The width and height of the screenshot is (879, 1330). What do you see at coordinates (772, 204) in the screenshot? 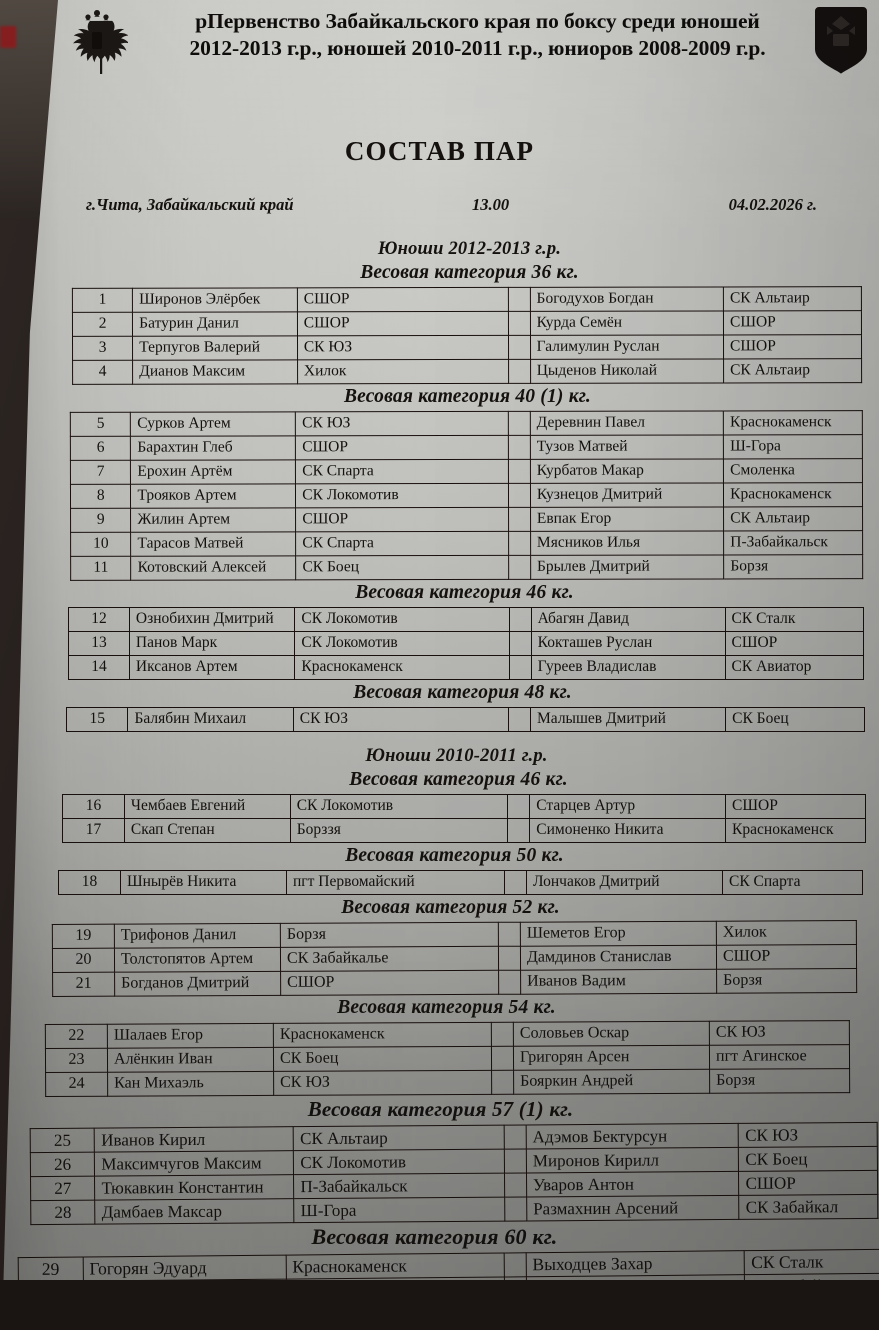
I see `meta-date: 04.02.2026 г.` at bounding box center [772, 204].